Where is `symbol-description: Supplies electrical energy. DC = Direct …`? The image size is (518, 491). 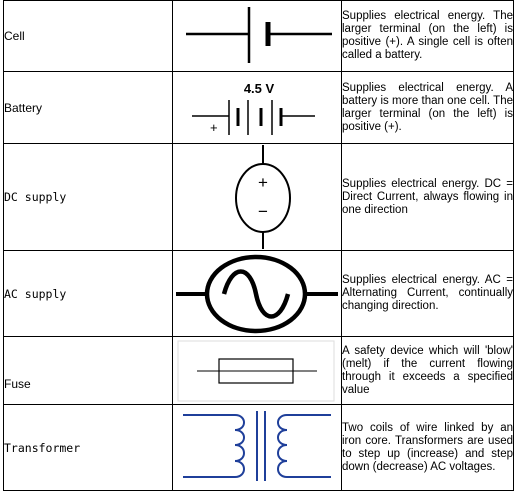 symbol-description: Supplies electrical energy. DC = Direct … is located at coordinates (427, 197).